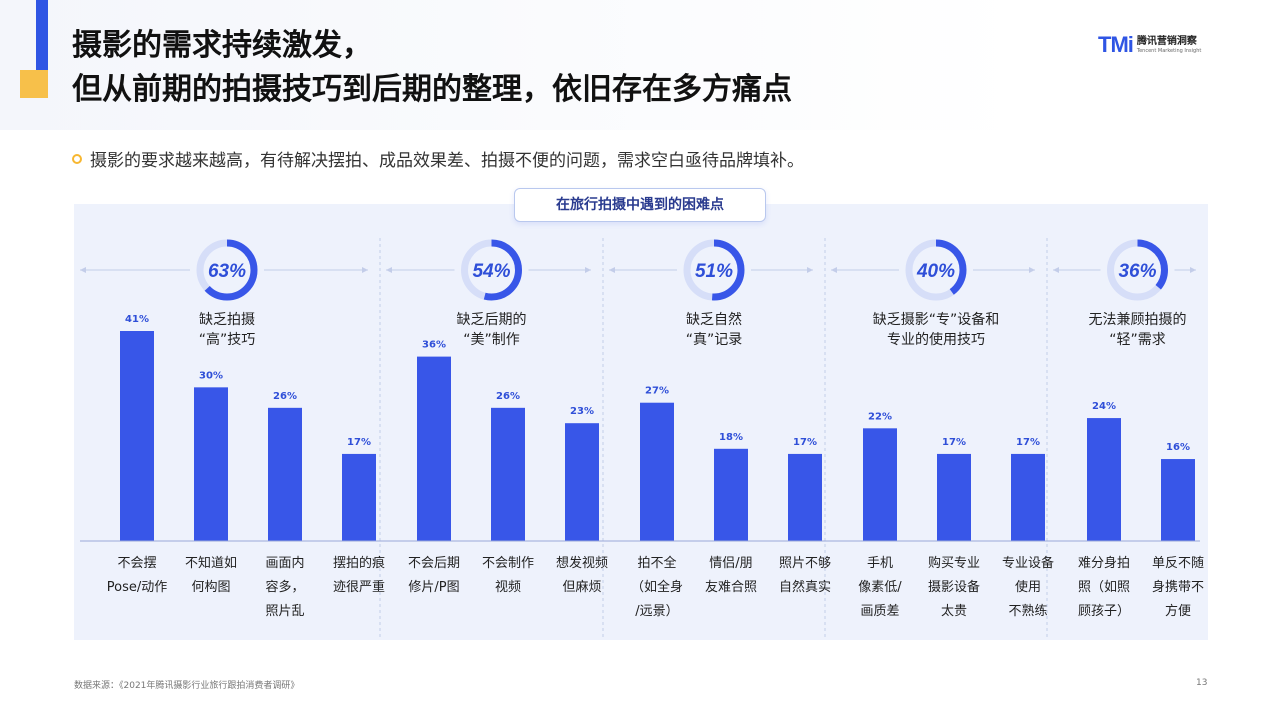 Image resolution: width=1280 pixels, height=720 pixels. I want to click on group-label: 缺乏后期的, so click(492, 320).